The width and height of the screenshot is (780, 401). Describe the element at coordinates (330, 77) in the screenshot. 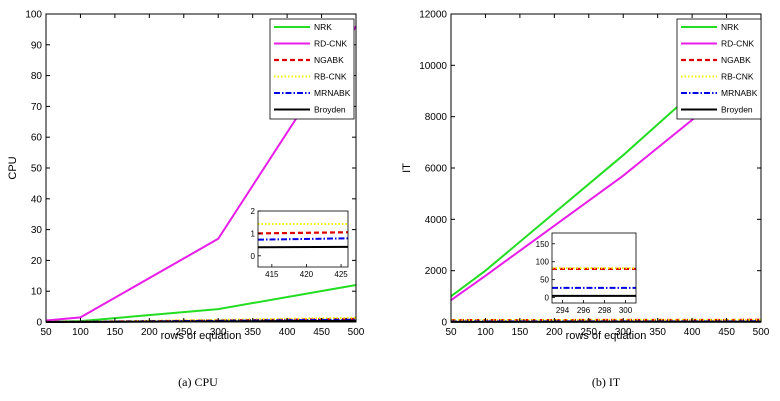

I see `cpu-legend-label-rb-cnk: RB-CNK` at that location.